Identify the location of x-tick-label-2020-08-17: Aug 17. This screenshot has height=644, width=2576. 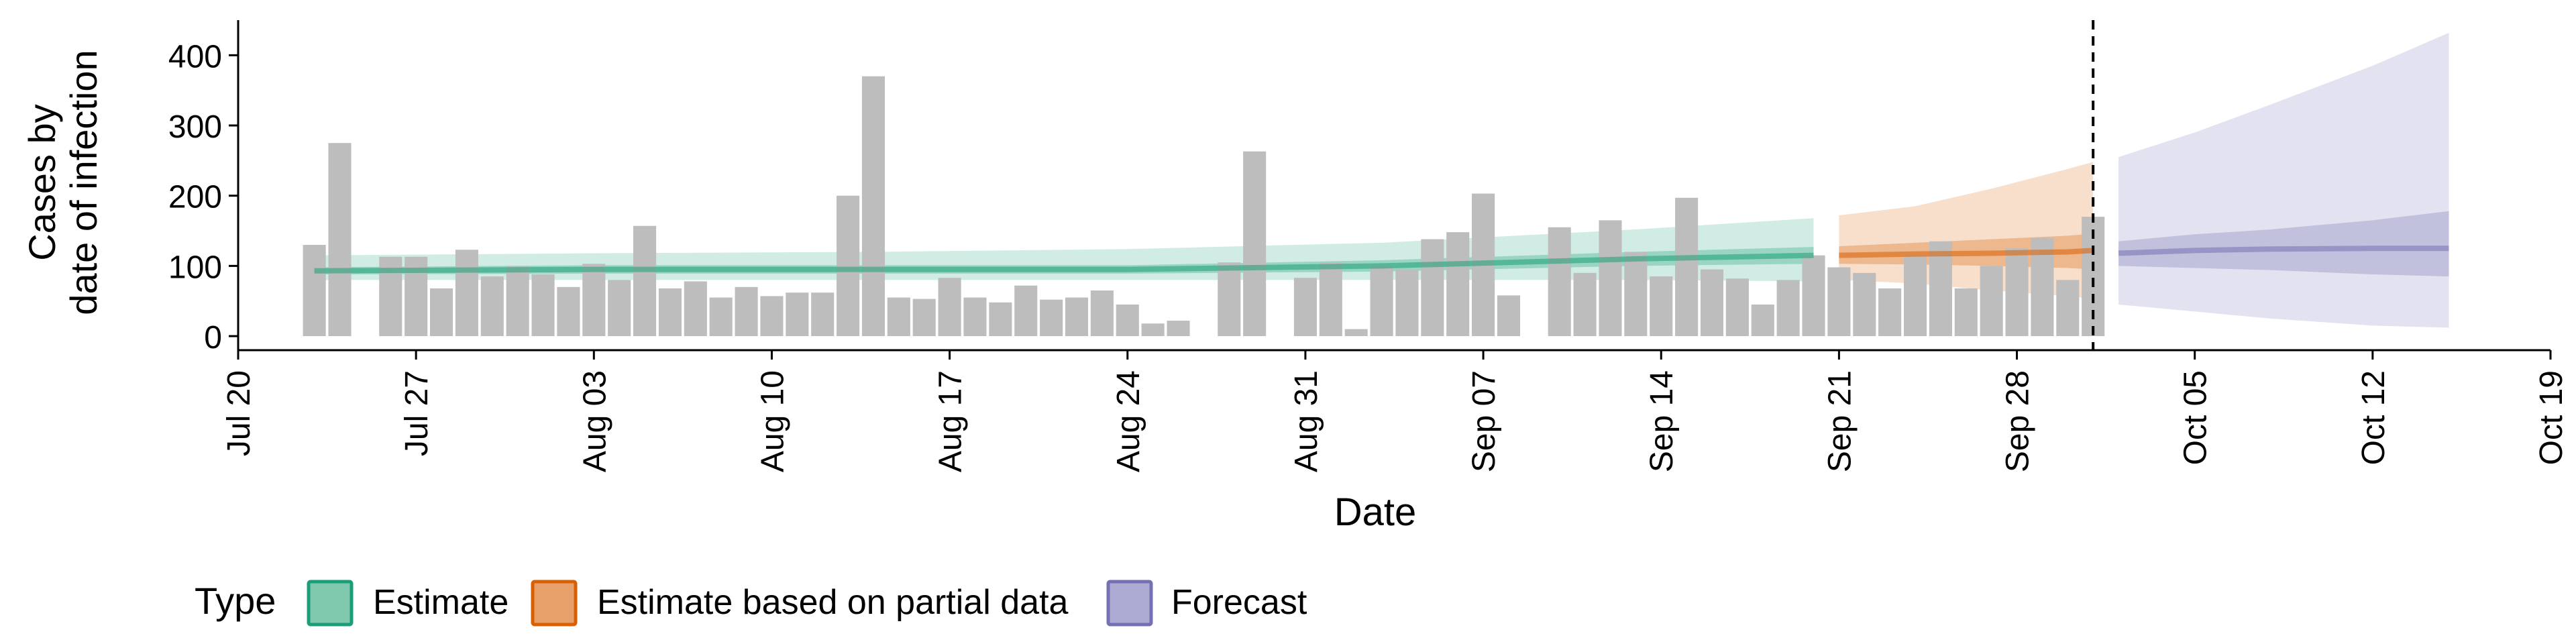
(951, 421).